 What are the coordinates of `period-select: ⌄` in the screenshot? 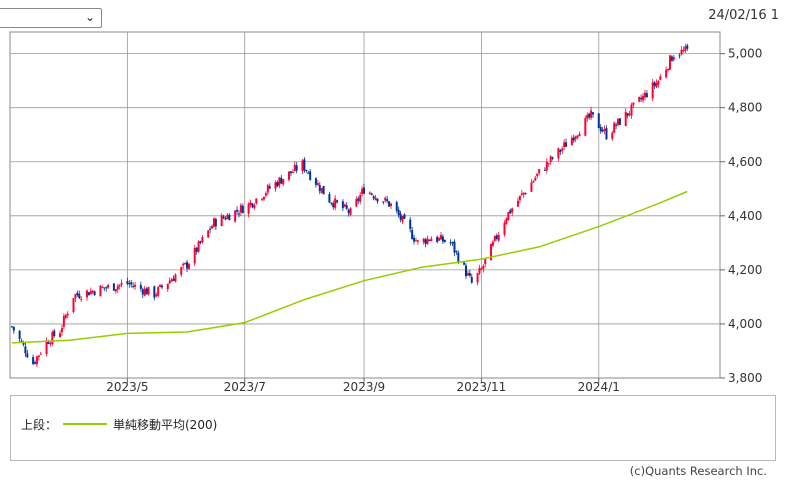 It's located at (51, 18).